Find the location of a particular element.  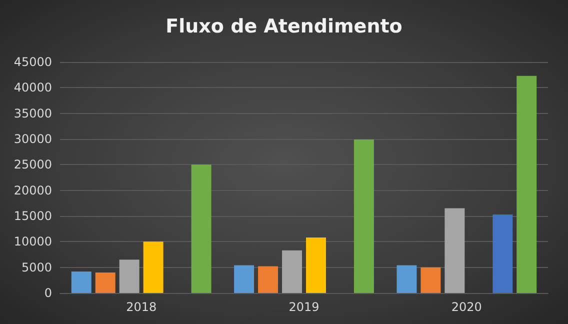

y-tick-label: 45000 is located at coordinates (33, 62).